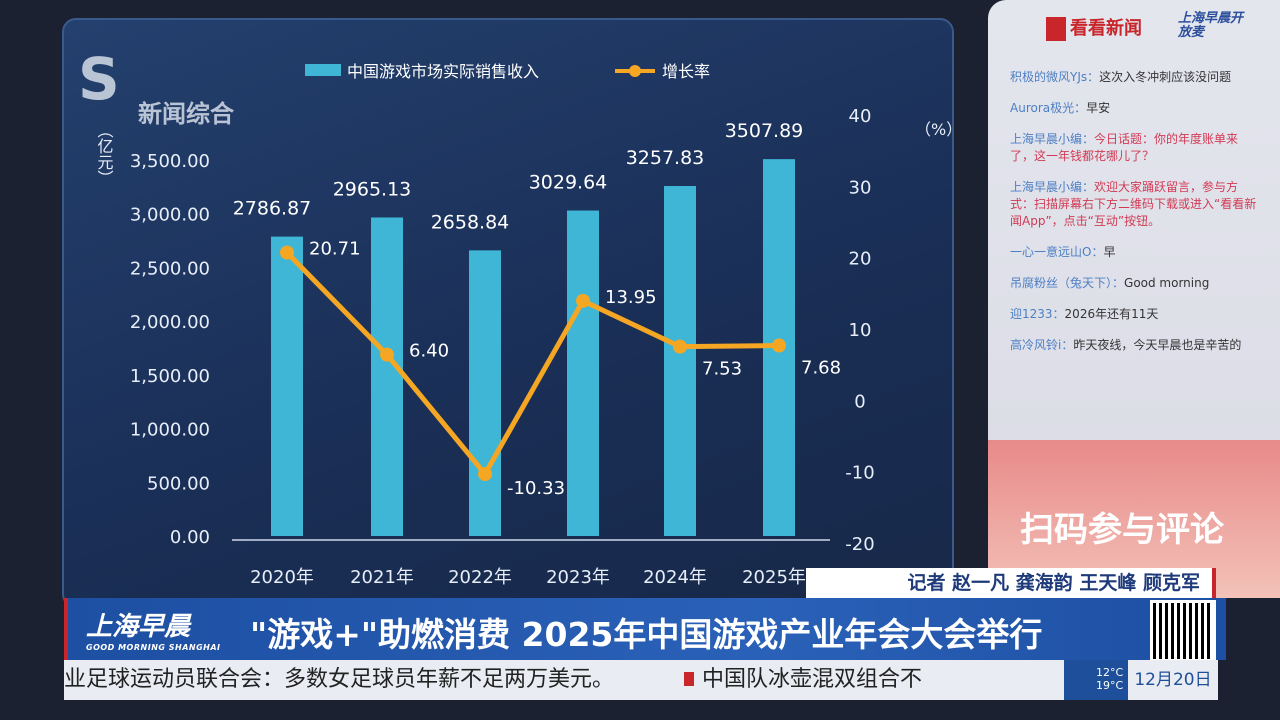 This screenshot has height=720, width=1280. I want to click on comment-text: 早安, so click(1098, 108).